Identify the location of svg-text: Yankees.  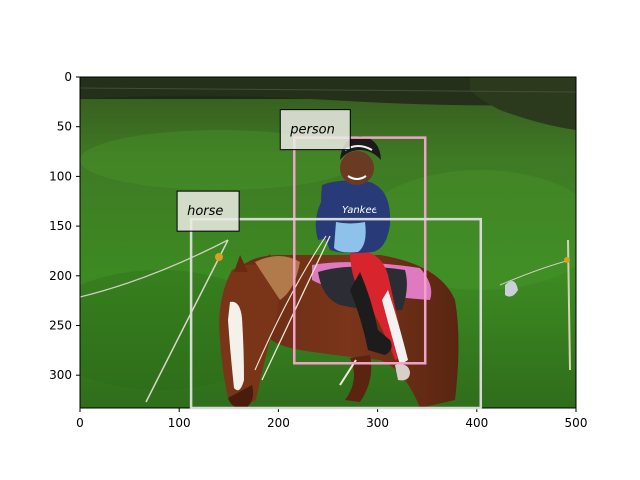
(362, 210).